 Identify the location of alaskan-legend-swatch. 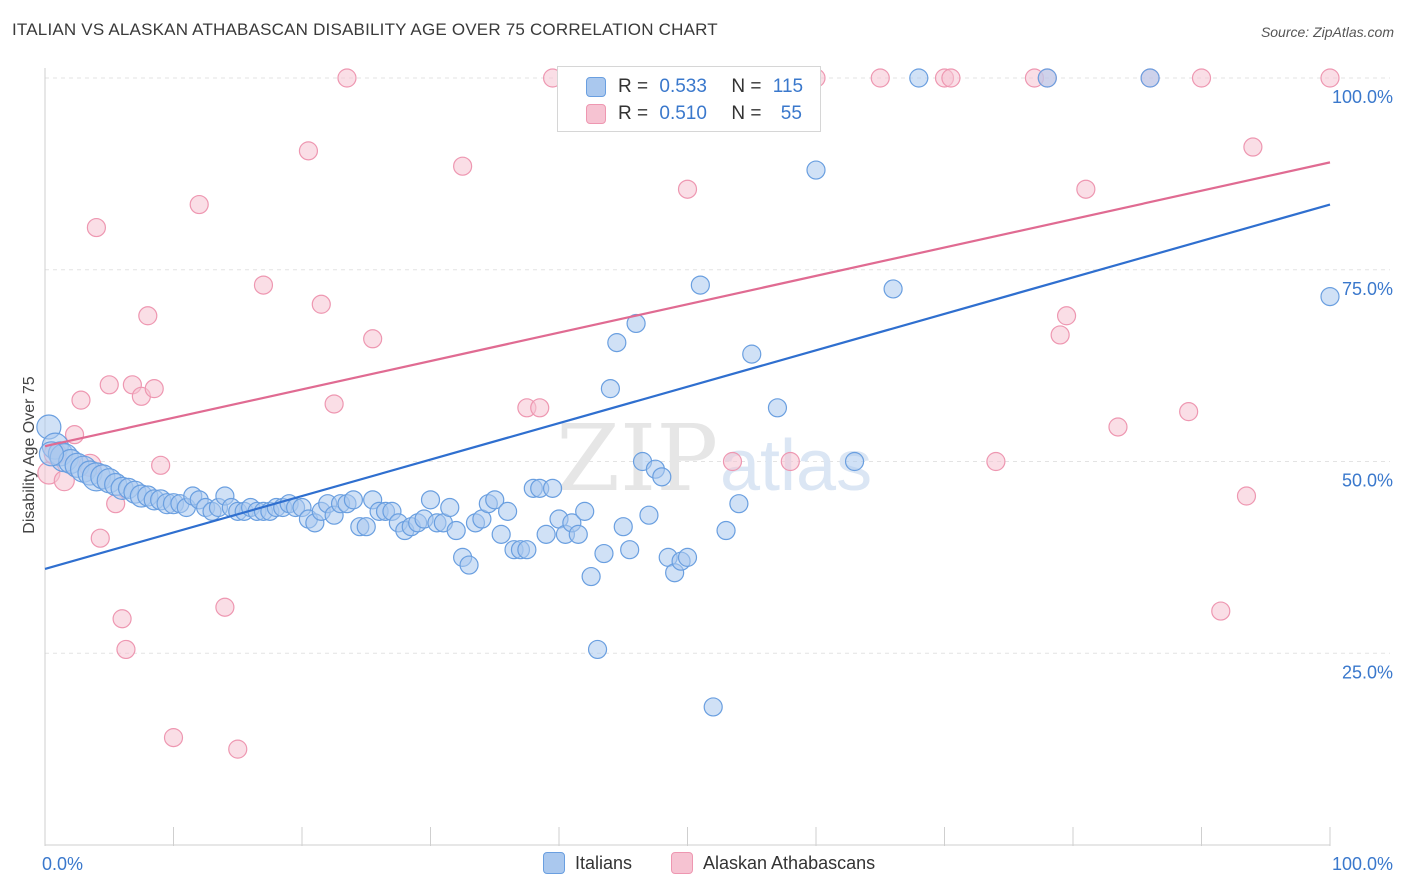
(682, 863).